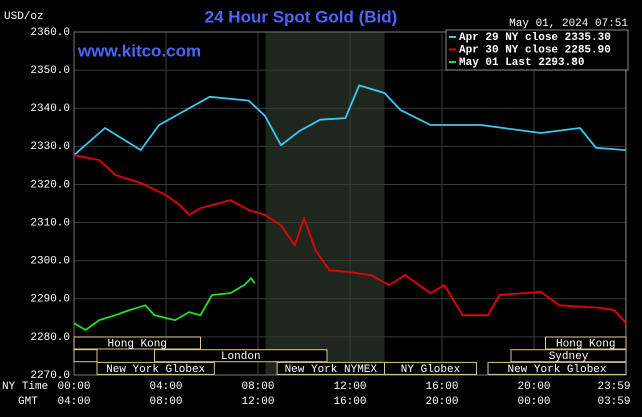 This screenshot has width=642, height=417. What do you see at coordinates (50, 109) in the screenshot?
I see `y-tick-label: 2340.0` at bounding box center [50, 109].